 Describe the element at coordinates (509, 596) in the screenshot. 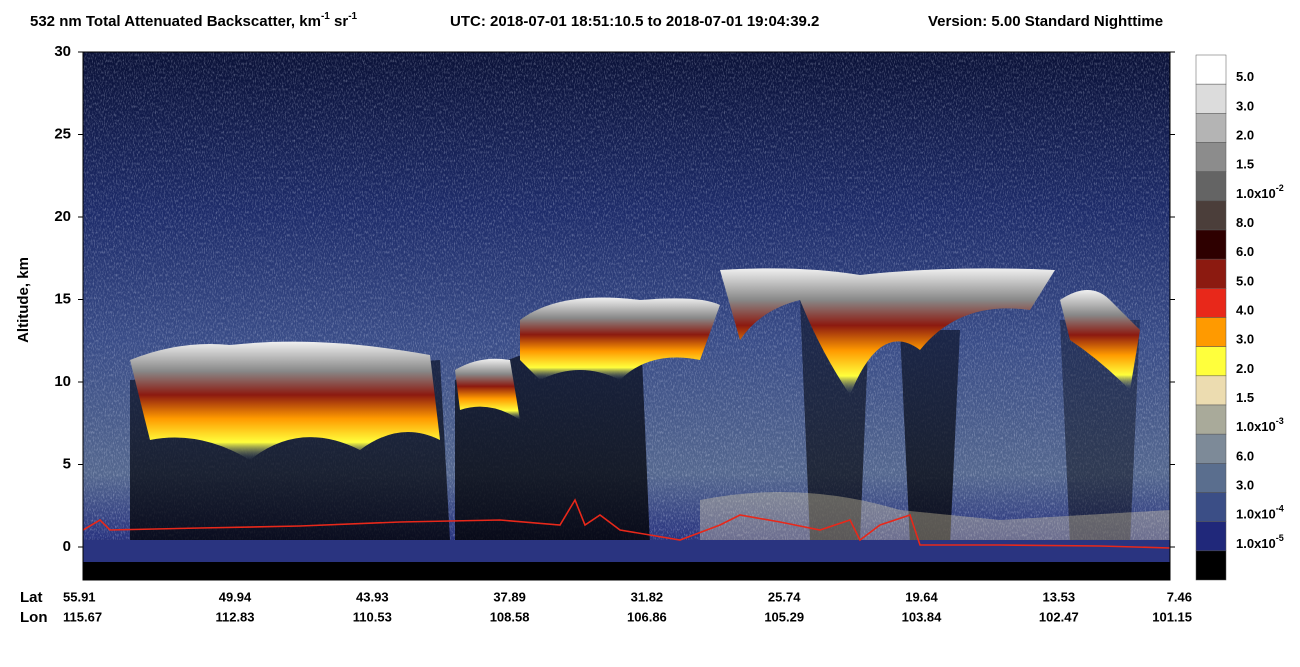

I see `lat-label: 37.89` at that location.